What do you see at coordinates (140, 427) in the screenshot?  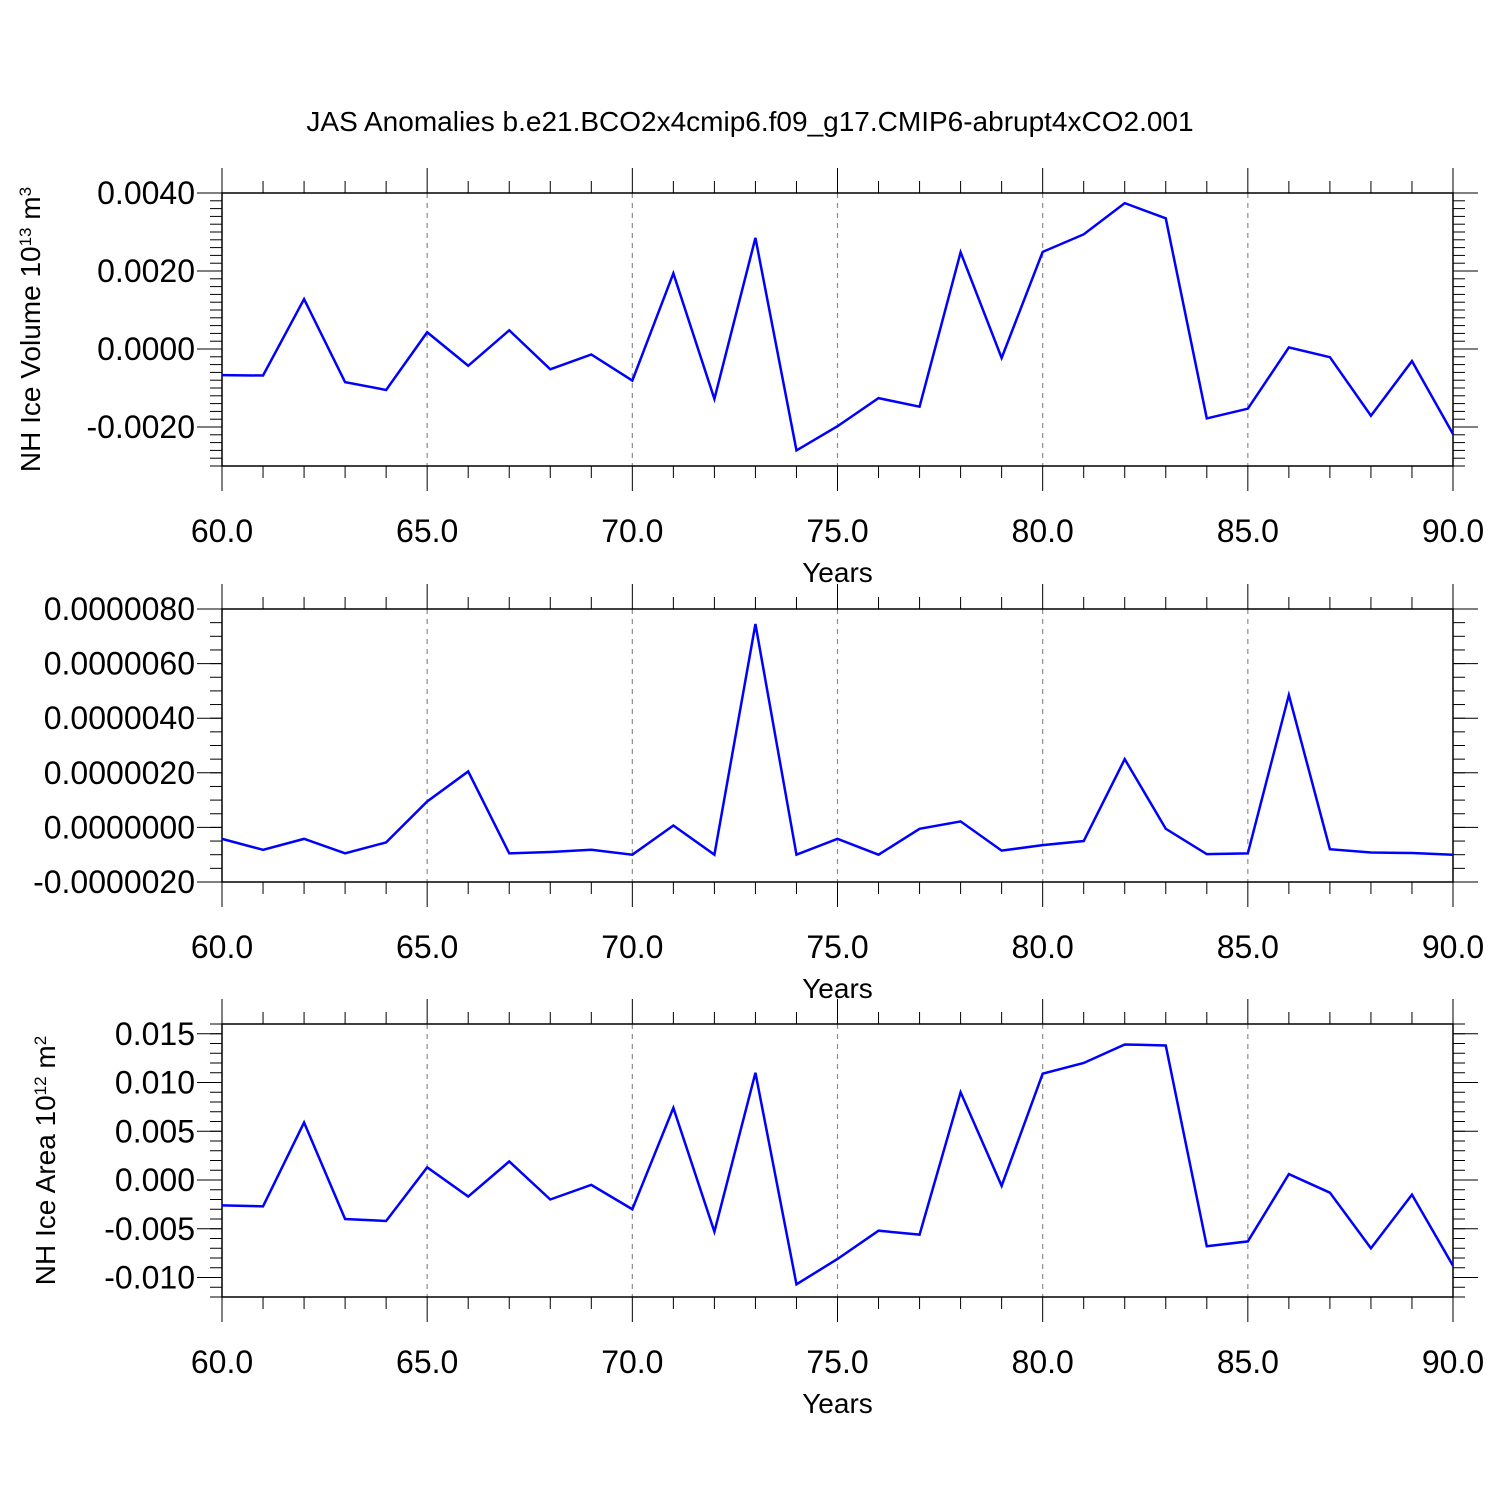 I see `y-tick-label: -0.0020` at bounding box center [140, 427].